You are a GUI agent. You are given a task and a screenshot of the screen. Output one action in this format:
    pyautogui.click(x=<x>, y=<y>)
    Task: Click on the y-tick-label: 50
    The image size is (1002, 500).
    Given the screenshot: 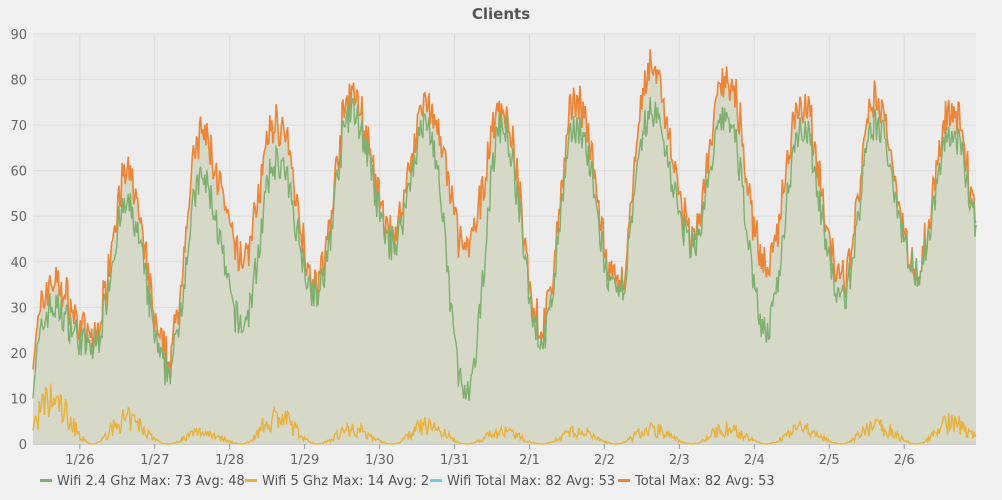 What is the action you would take?
    pyautogui.click(x=18, y=217)
    